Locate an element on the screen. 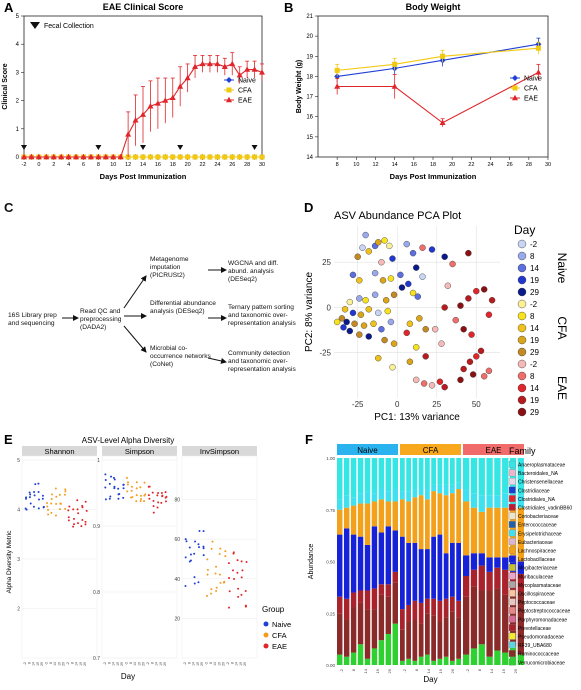  x-tick-label: 12 is located at coordinates (375, 165).